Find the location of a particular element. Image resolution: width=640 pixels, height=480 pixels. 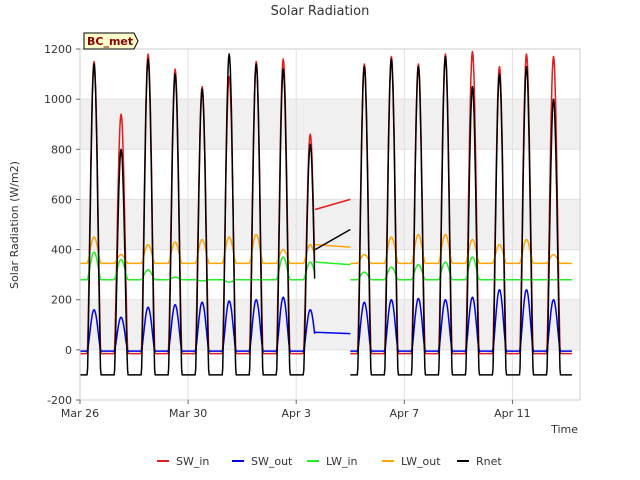

y-axis-label: Solar Radiation (W/m2) is located at coordinates (14, 225).